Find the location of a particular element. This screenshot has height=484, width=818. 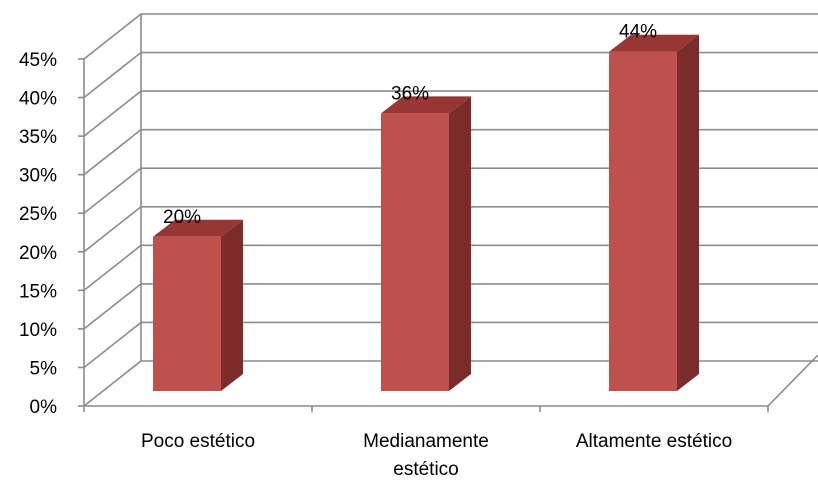

y-tick-label: 15% is located at coordinates (38, 291).